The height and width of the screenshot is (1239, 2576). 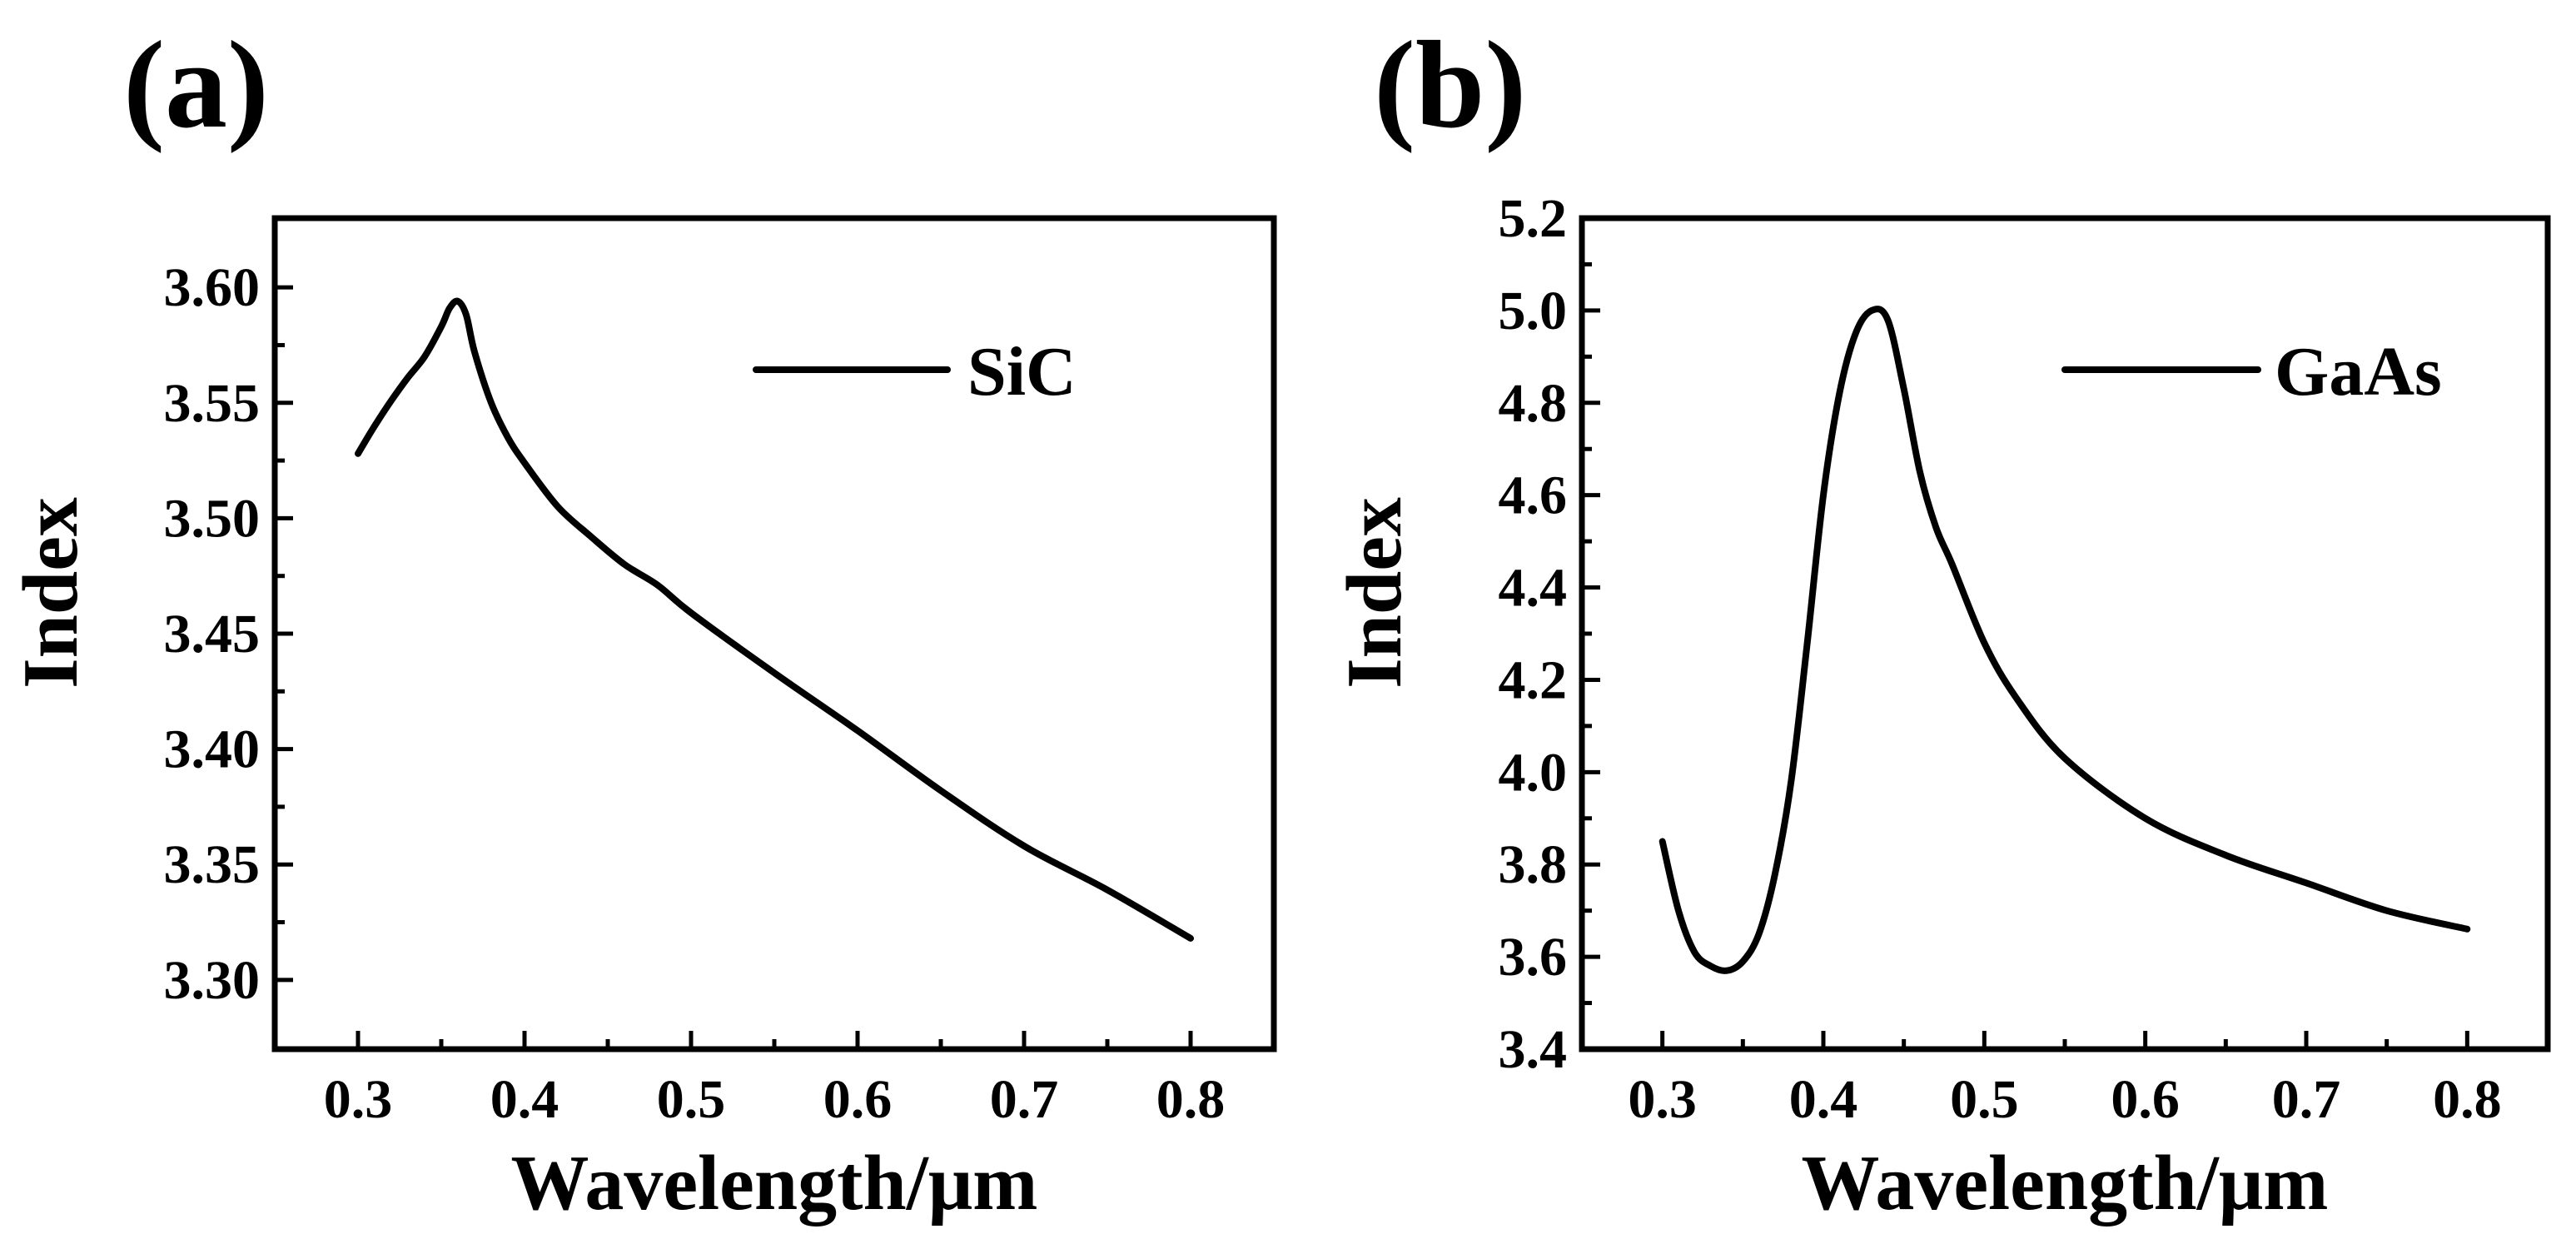 What do you see at coordinates (196, 85) in the screenshot?
I see `panel-a-label: (a)` at bounding box center [196, 85].